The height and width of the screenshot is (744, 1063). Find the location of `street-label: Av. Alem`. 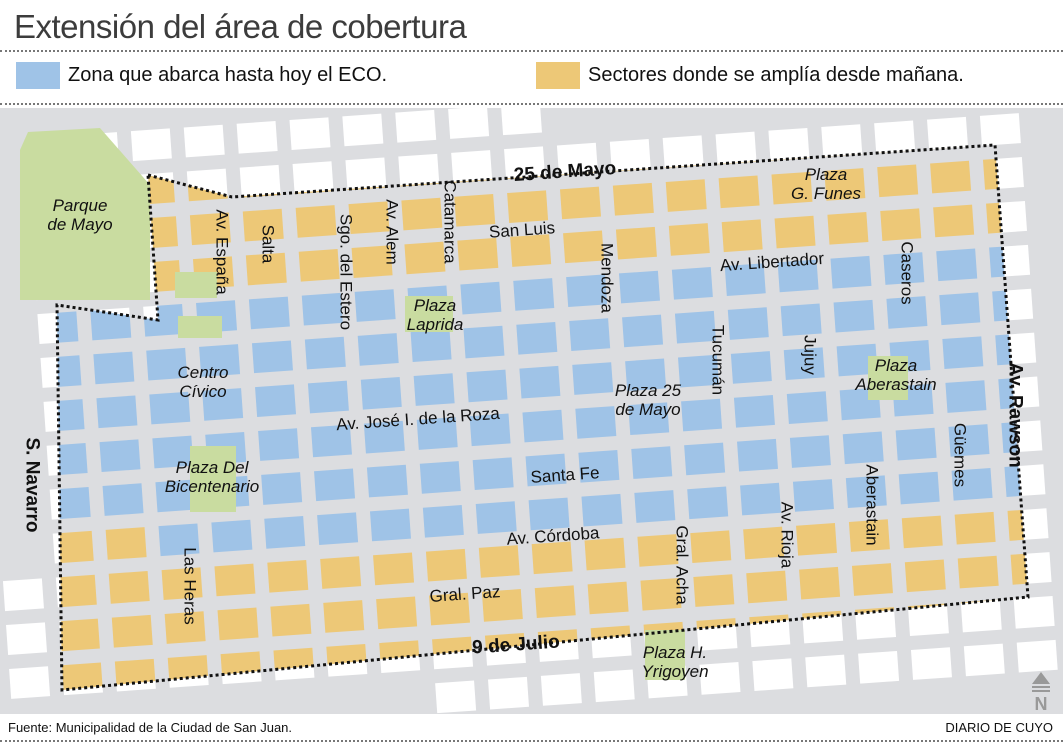

street-label: Av. Alem is located at coordinates (392, 232).